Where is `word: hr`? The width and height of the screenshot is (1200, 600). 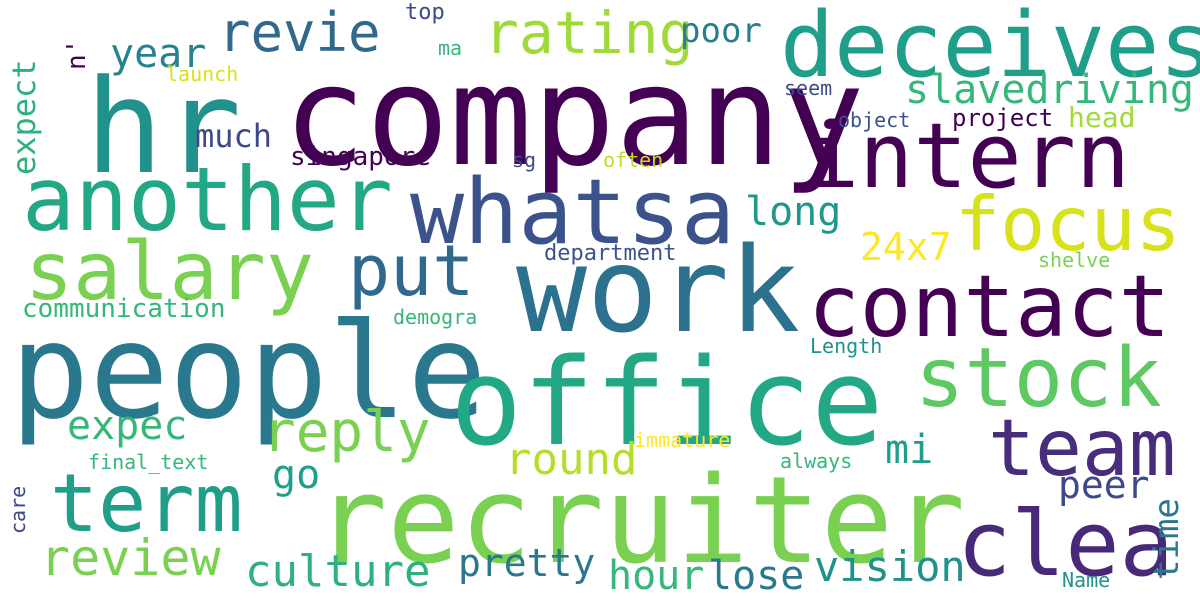 word: hr is located at coordinates (163, 127).